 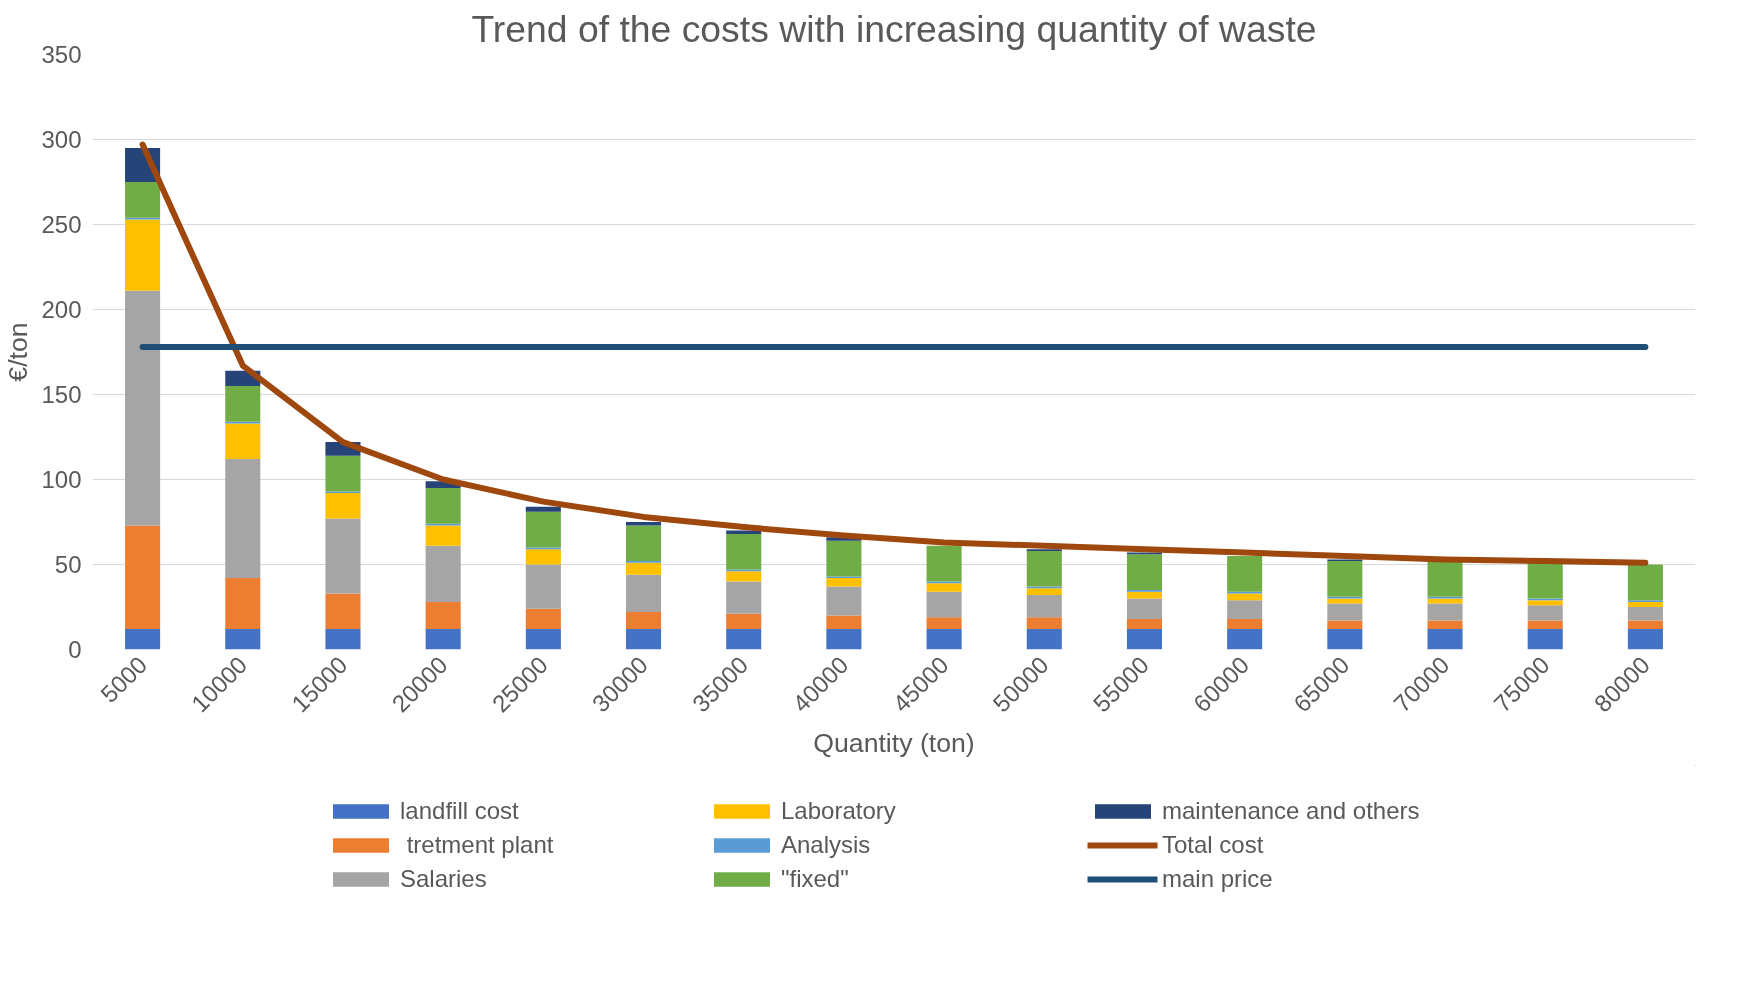 I want to click on legend-label: Analysis, so click(x=826, y=845).